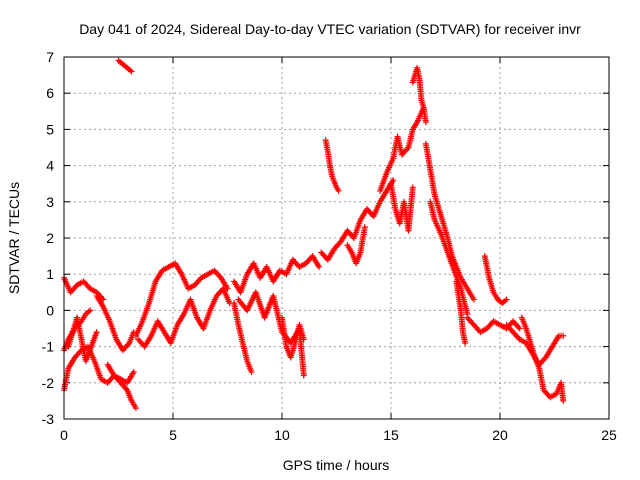  I want to click on y-tick-label: -3, so click(48, 419).